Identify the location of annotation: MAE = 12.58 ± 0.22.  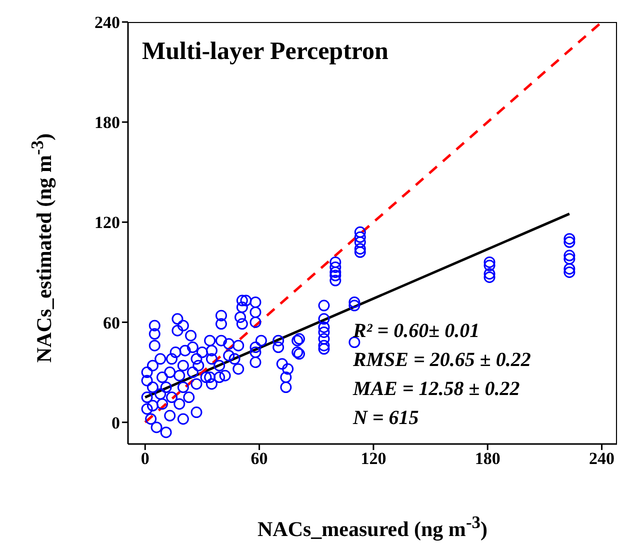
(436, 389).